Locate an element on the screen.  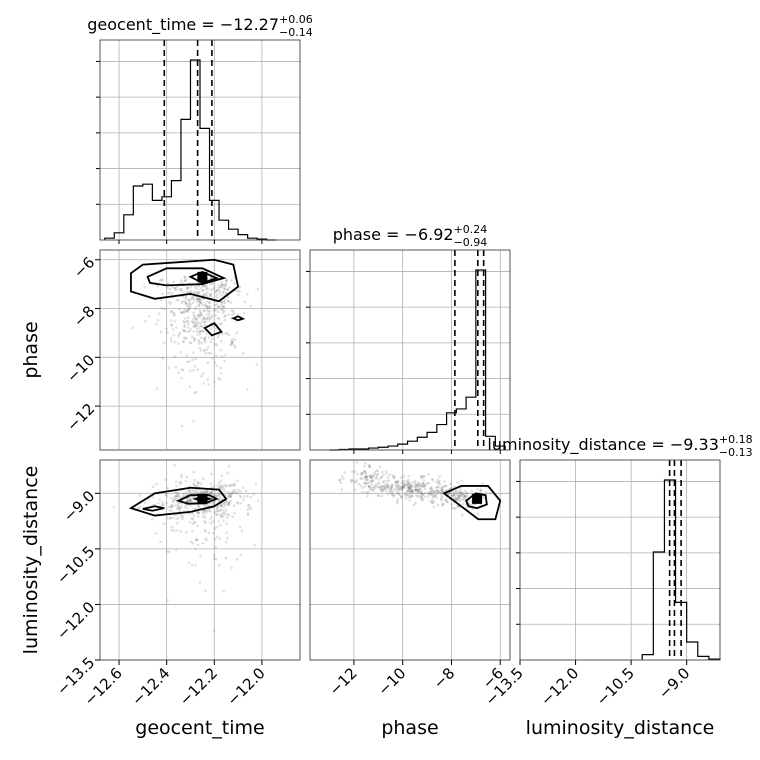
x-axis-label: phase is located at coordinates (409, 728).